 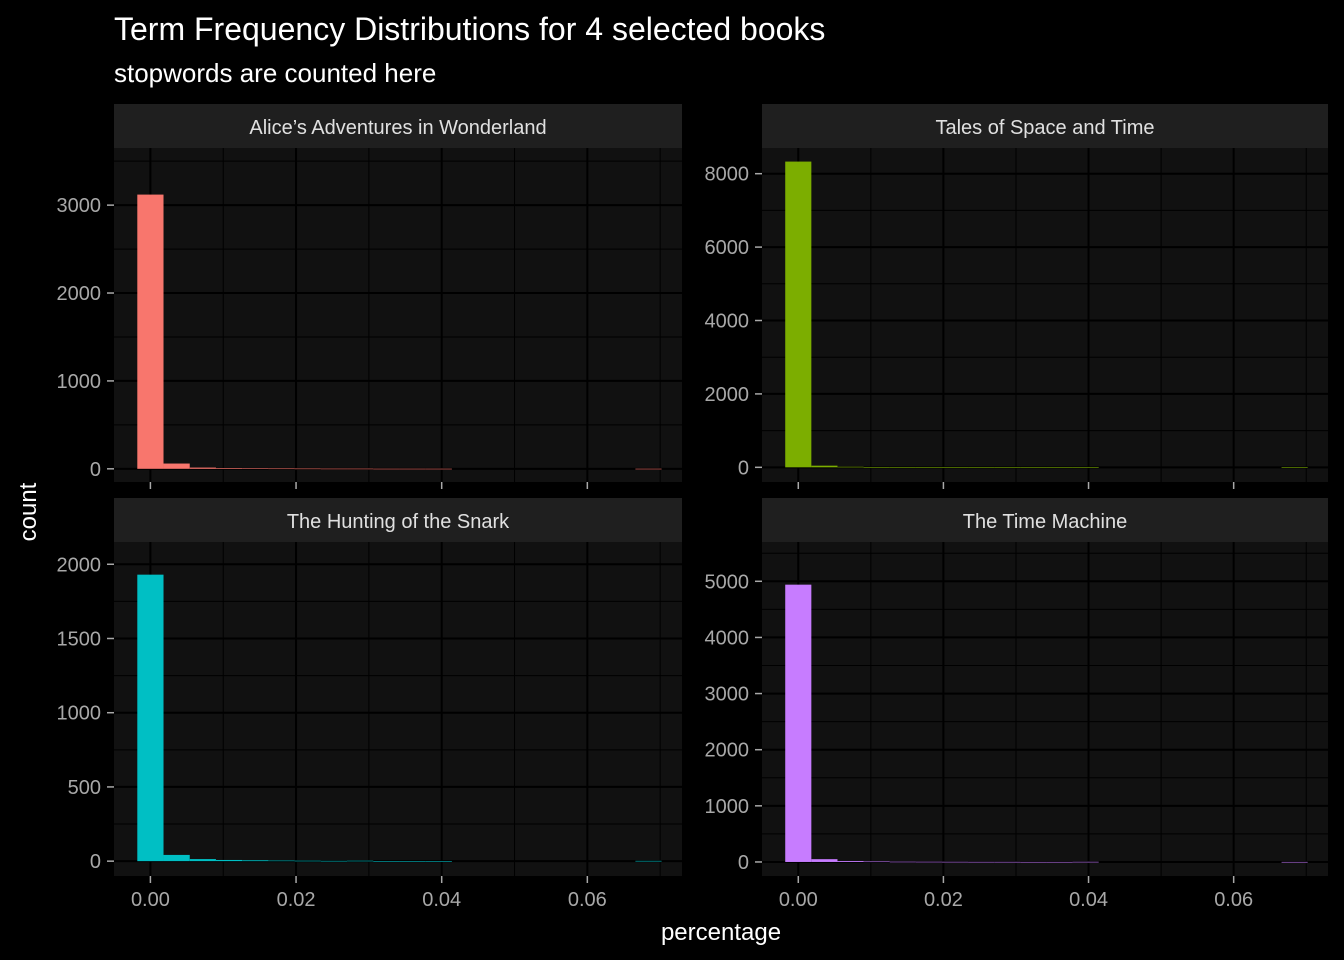 I want to click on y-tick-label: 5000, so click(x=727, y=582).